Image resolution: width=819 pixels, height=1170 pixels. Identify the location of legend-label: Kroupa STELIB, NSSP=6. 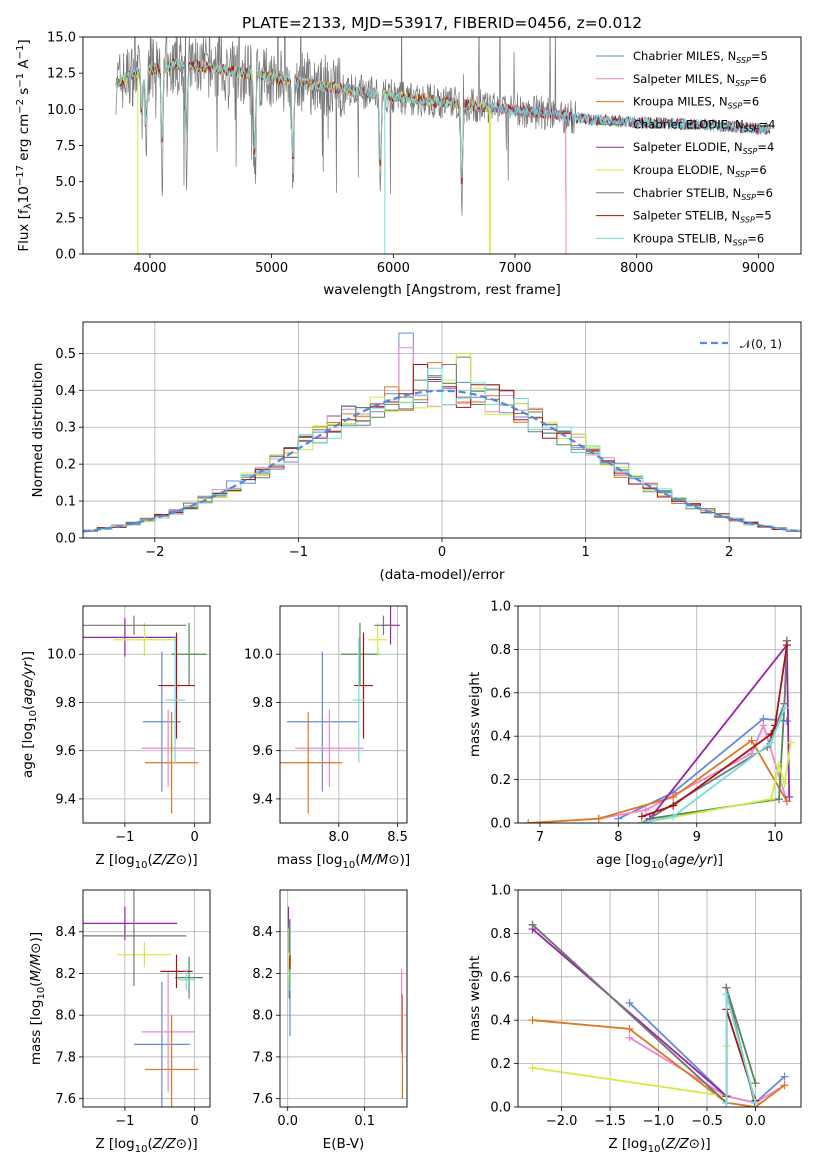
(698, 239).